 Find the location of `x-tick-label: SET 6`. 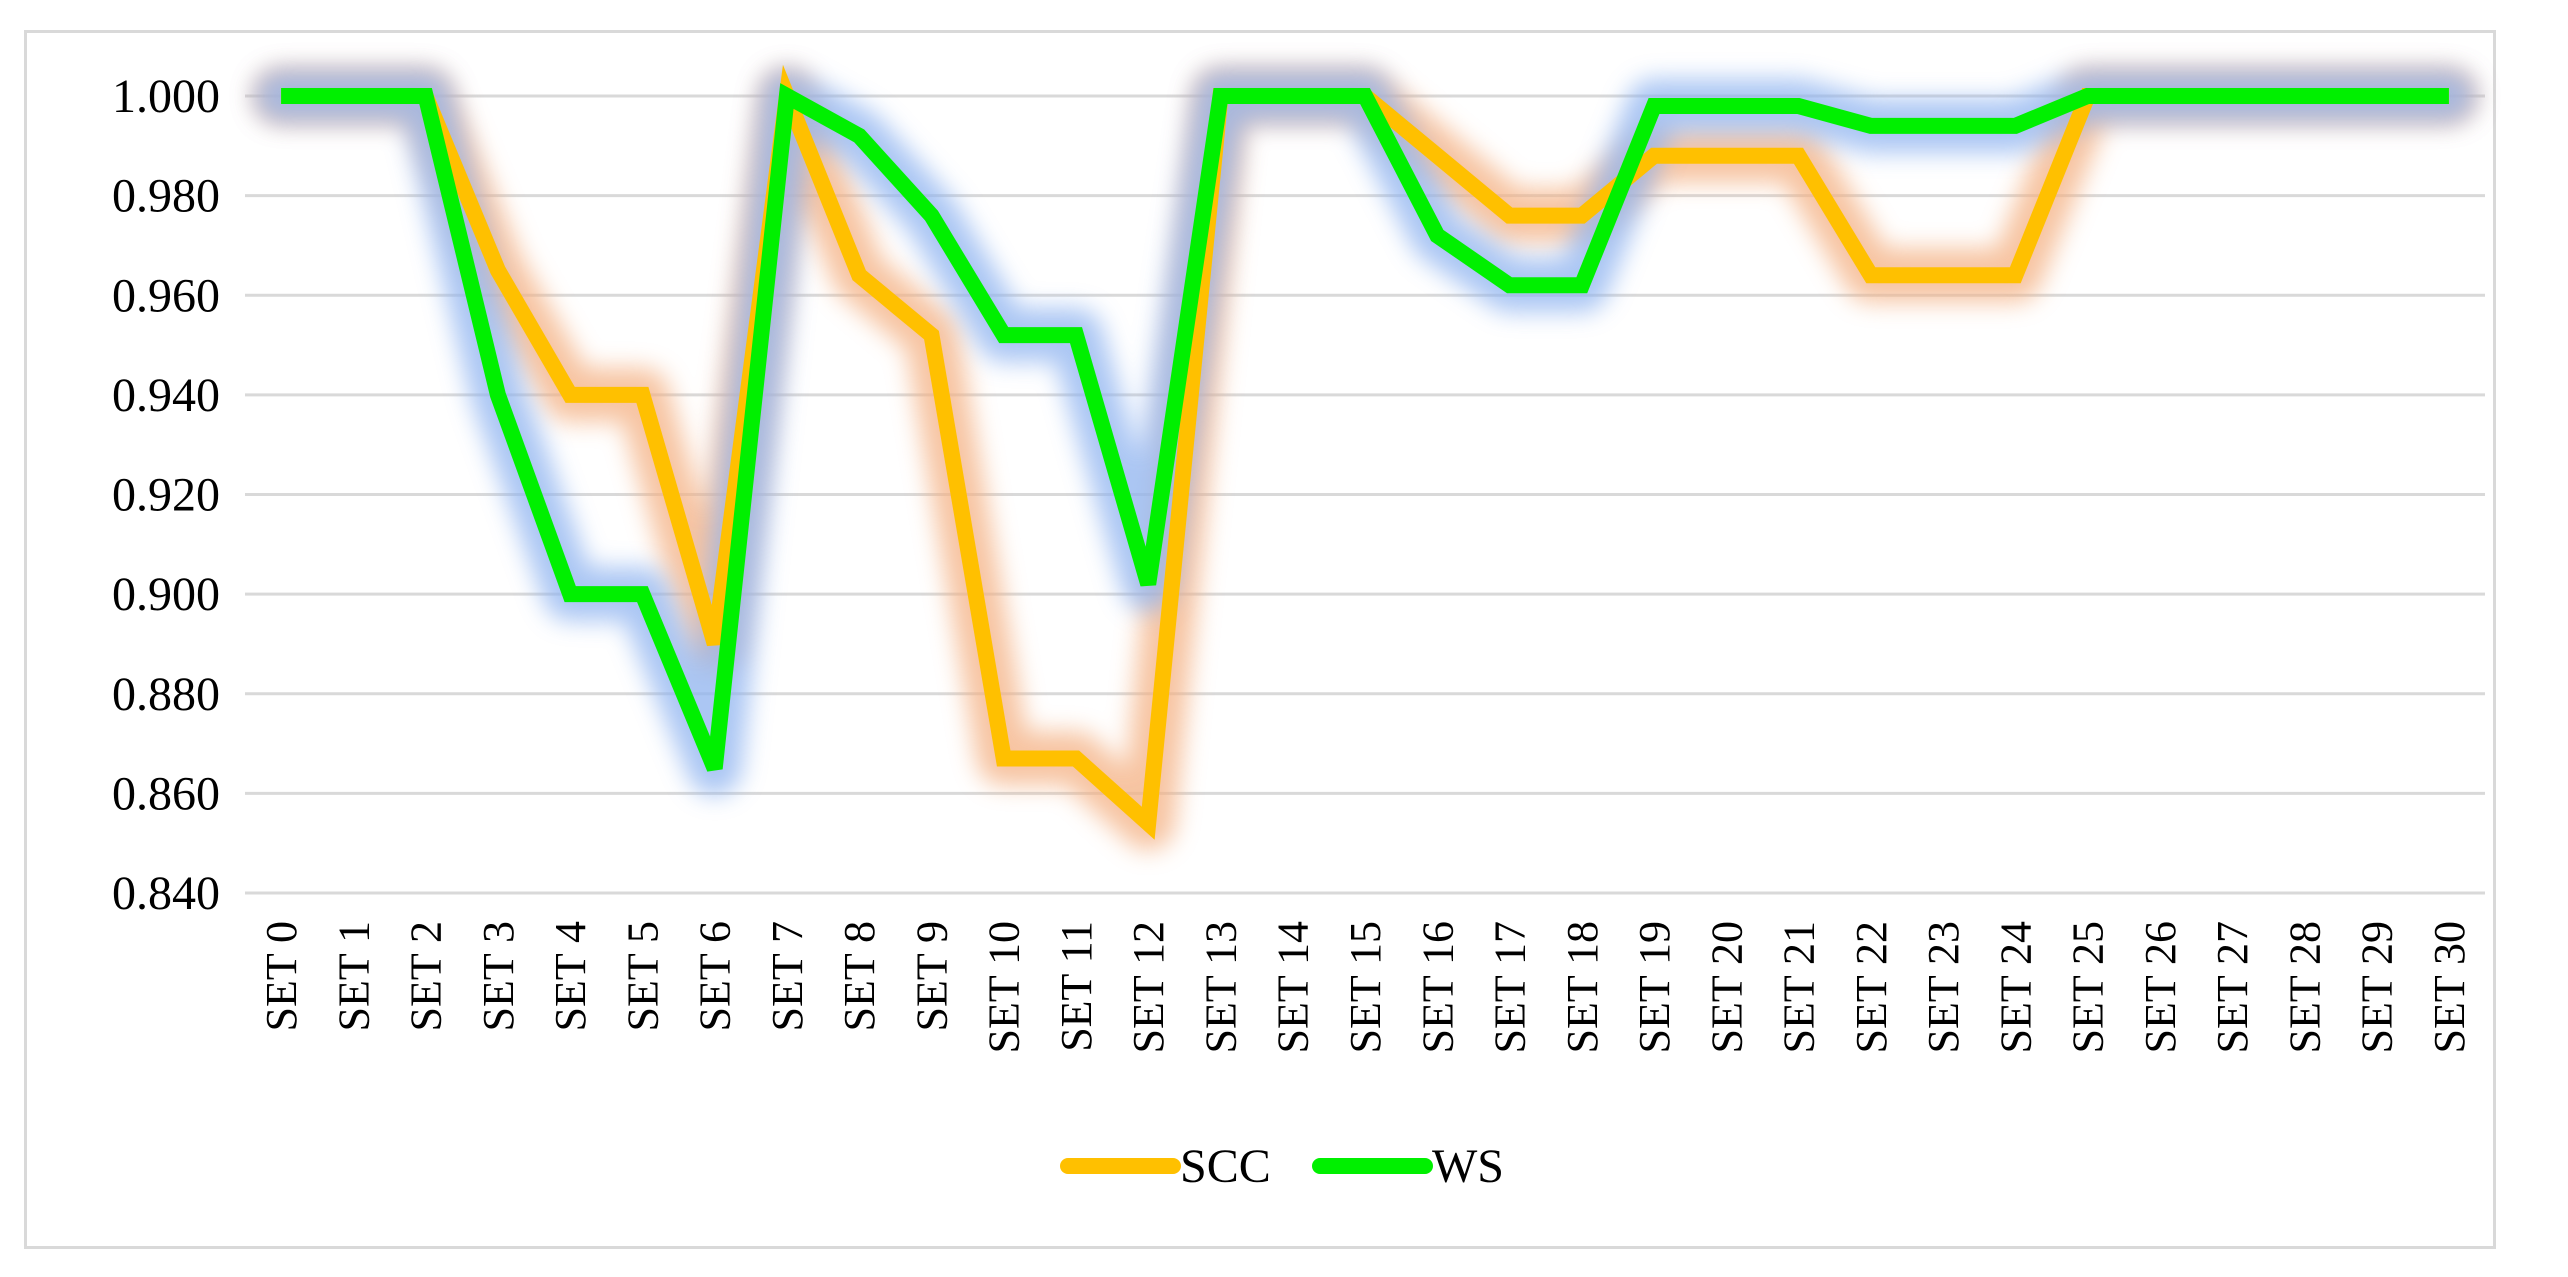

x-tick-label: SET 6 is located at coordinates (715, 976).